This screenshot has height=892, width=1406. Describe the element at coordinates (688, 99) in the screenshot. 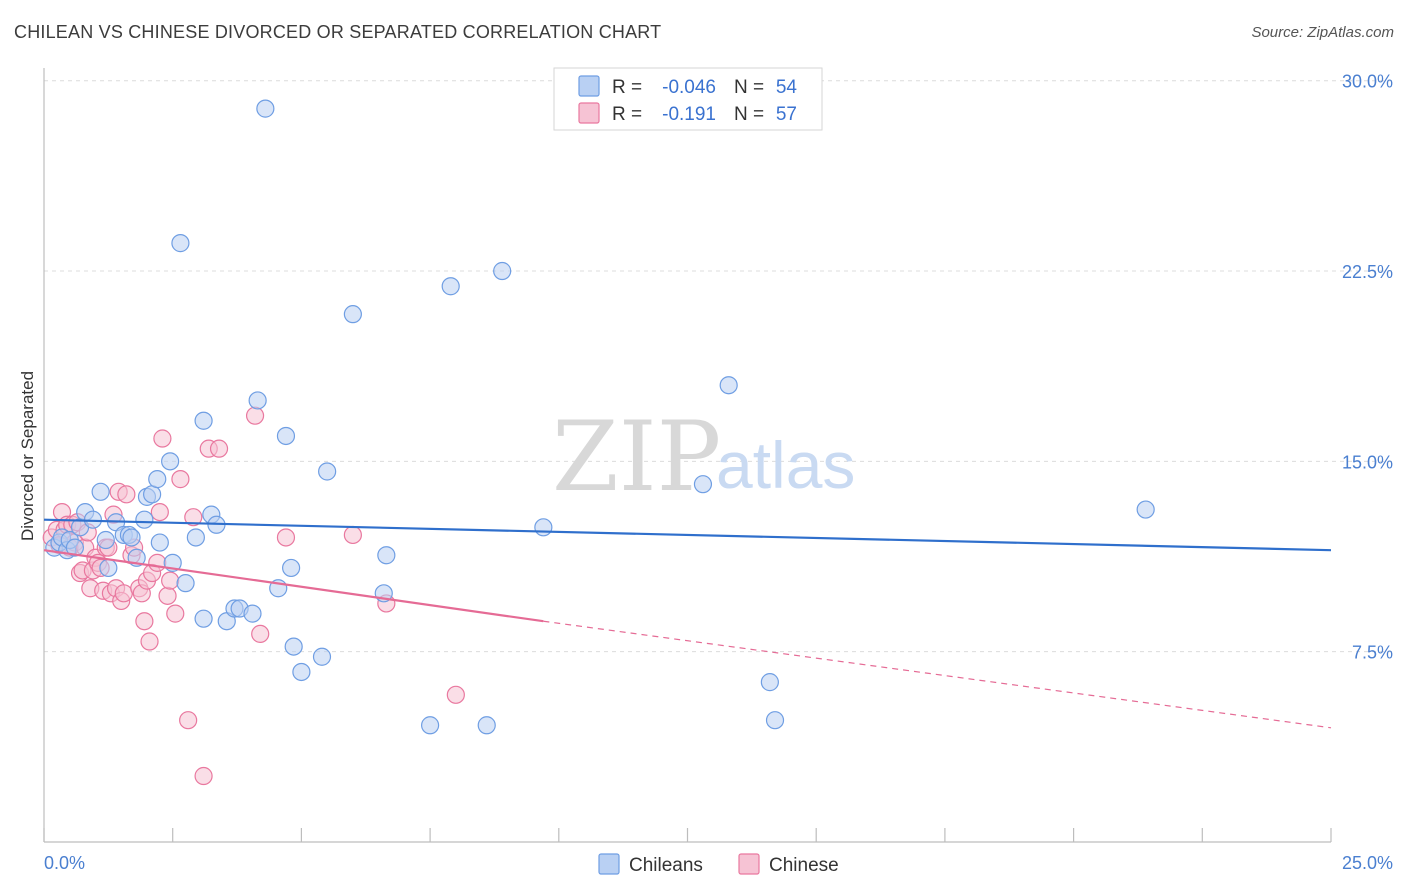

I see `stats-legend: R = -0.046 N = 54 R = -0.191 N = 57` at that location.